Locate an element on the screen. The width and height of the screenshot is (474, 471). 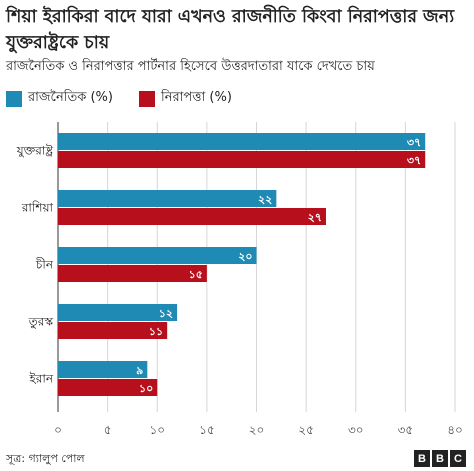
x-tick-label: ০ is located at coordinates (58, 430).